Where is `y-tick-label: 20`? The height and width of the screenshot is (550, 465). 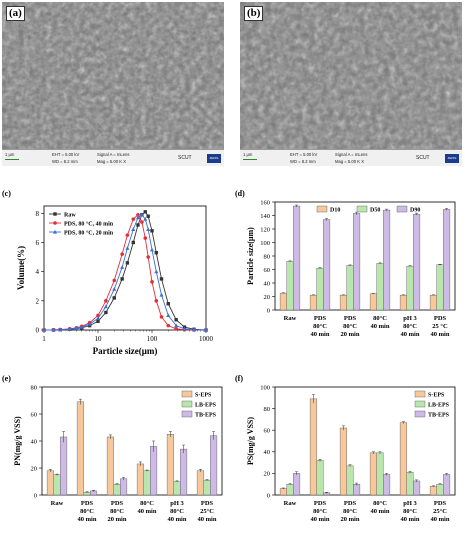 y-tick-label: 20 is located at coordinates (267, 474).